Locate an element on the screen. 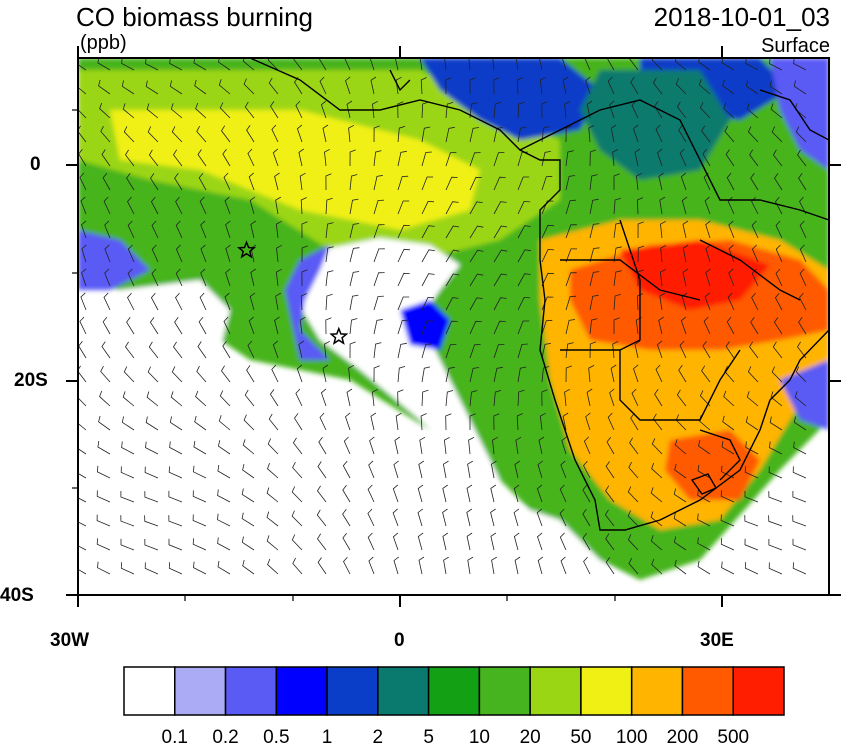 This screenshot has width=850, height=750. y-tick-label-40s: 40S is located at coordinates (17, 595).